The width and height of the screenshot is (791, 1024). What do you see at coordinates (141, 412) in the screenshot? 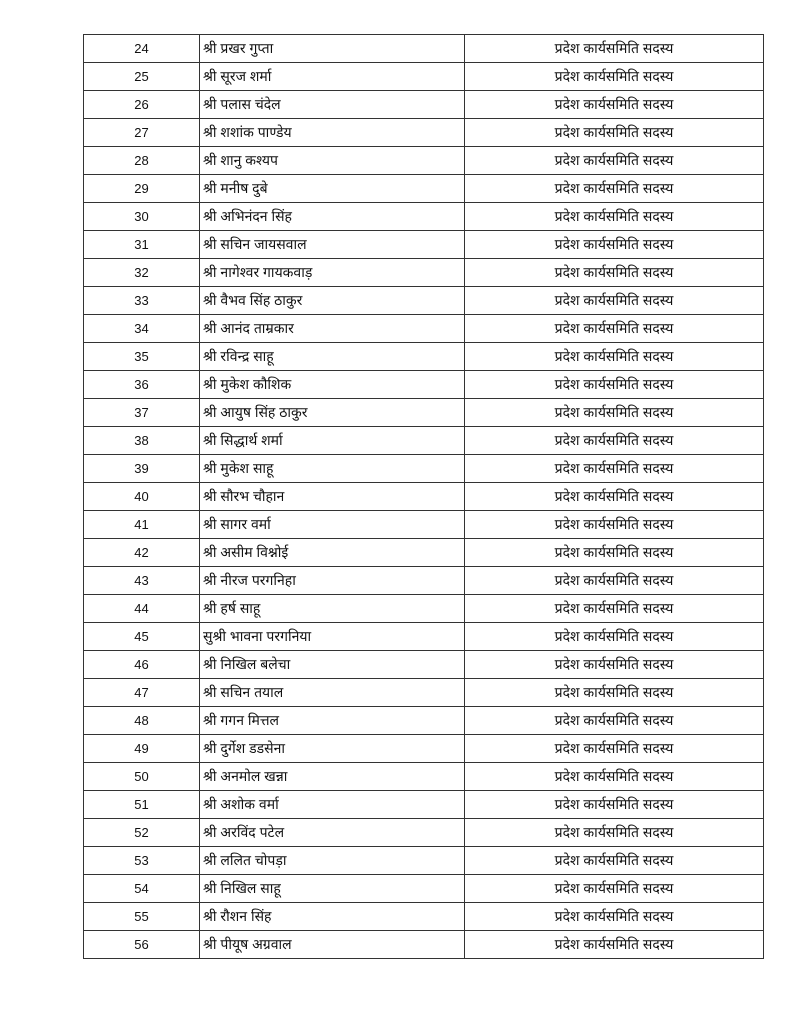
I see `serial-number-cell: 37` at bounding box center [141, 412].